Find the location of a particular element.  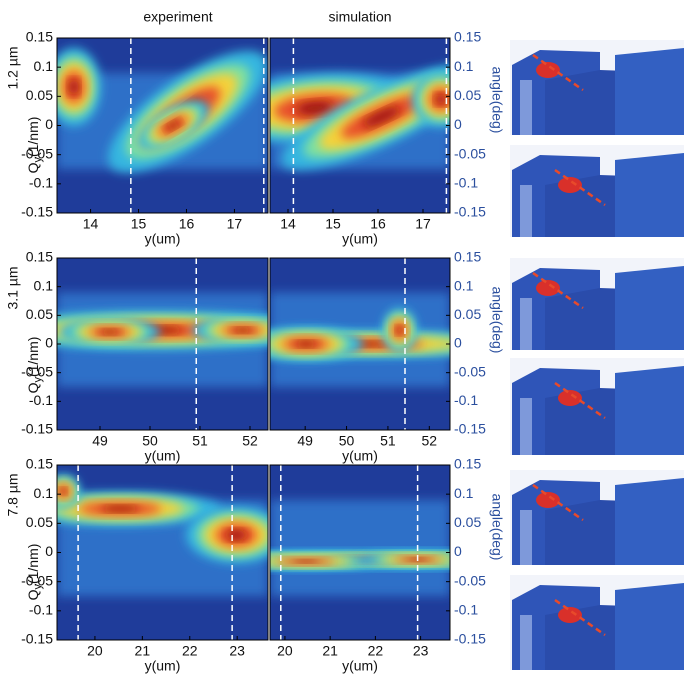

y-axis-label-part: Q is located at coordinates (33, 594).